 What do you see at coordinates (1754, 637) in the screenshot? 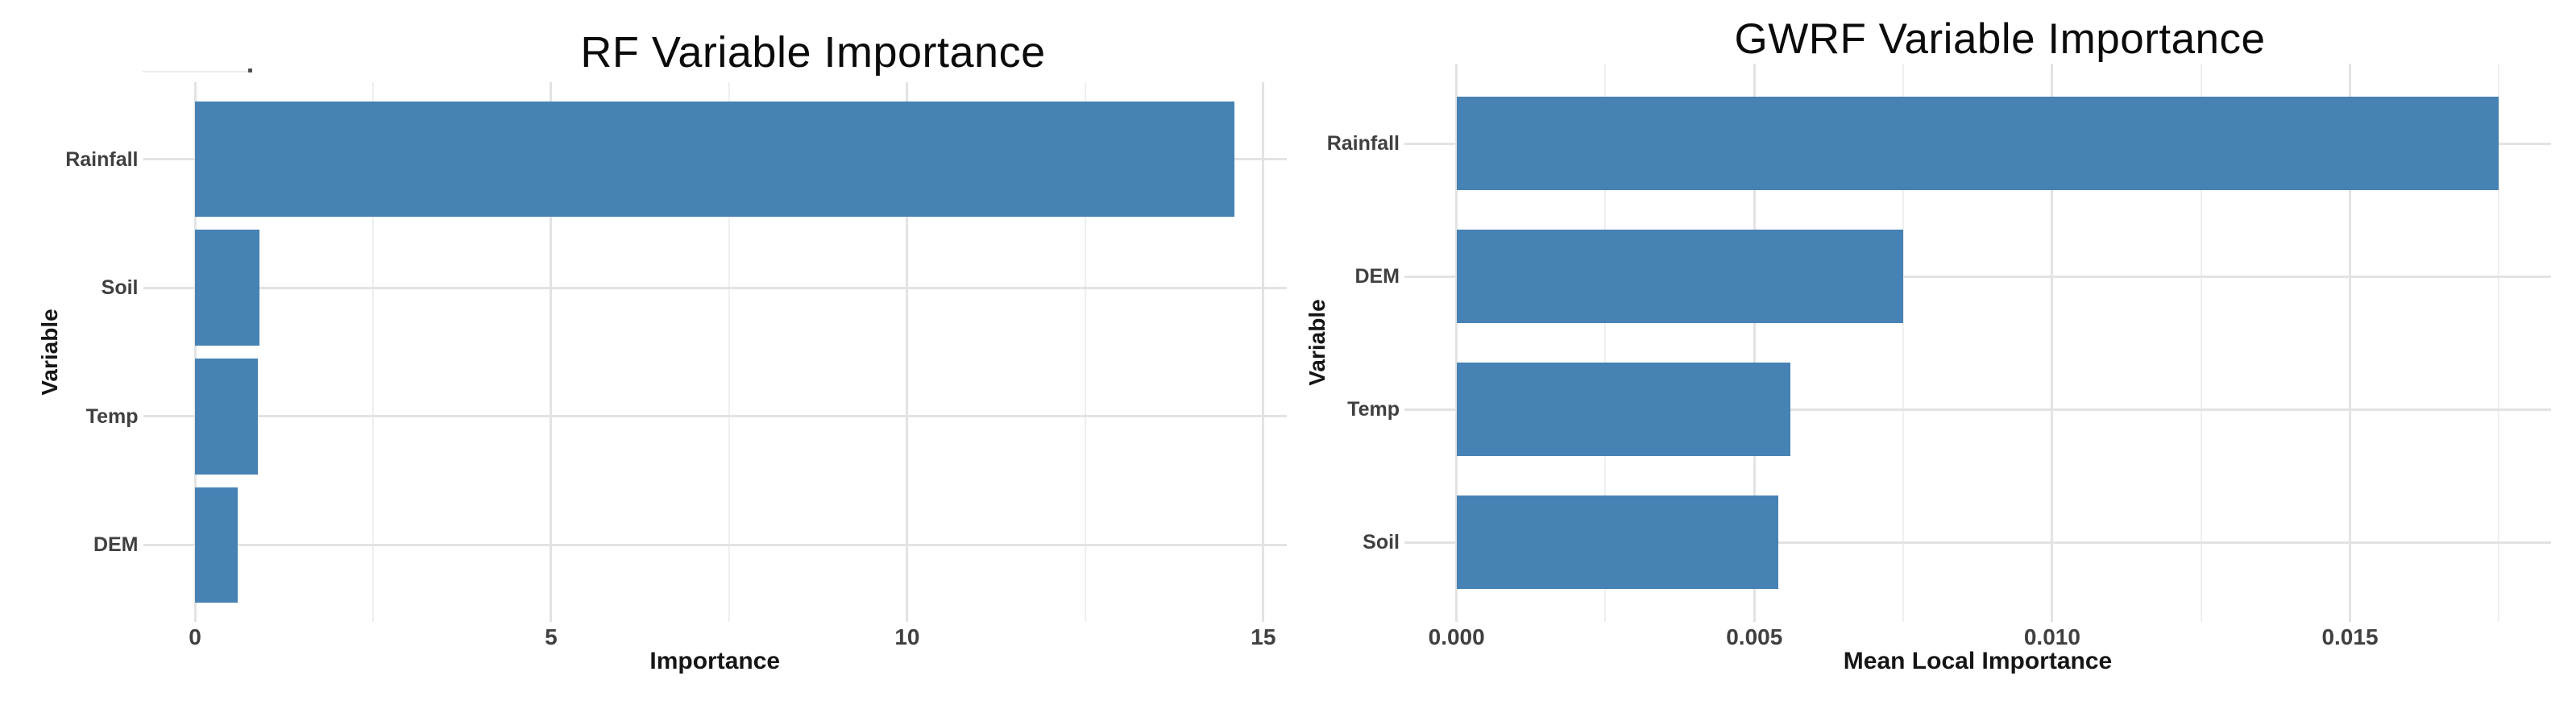
I see `x-tick-label: 0.005` at bounding box center [1754, 637].